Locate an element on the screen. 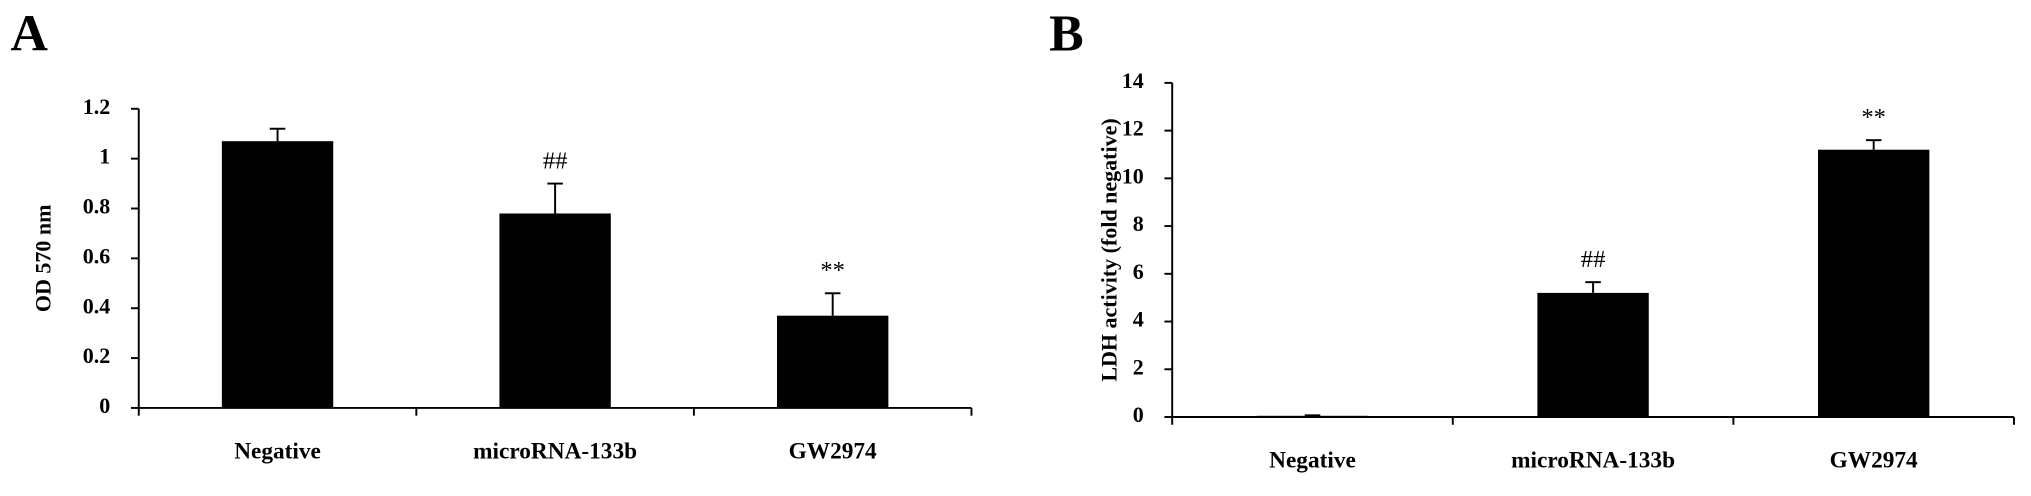 The width and height of the screenshot is (2031, 496). panel-label: B is located at coordinates (1066, 34).